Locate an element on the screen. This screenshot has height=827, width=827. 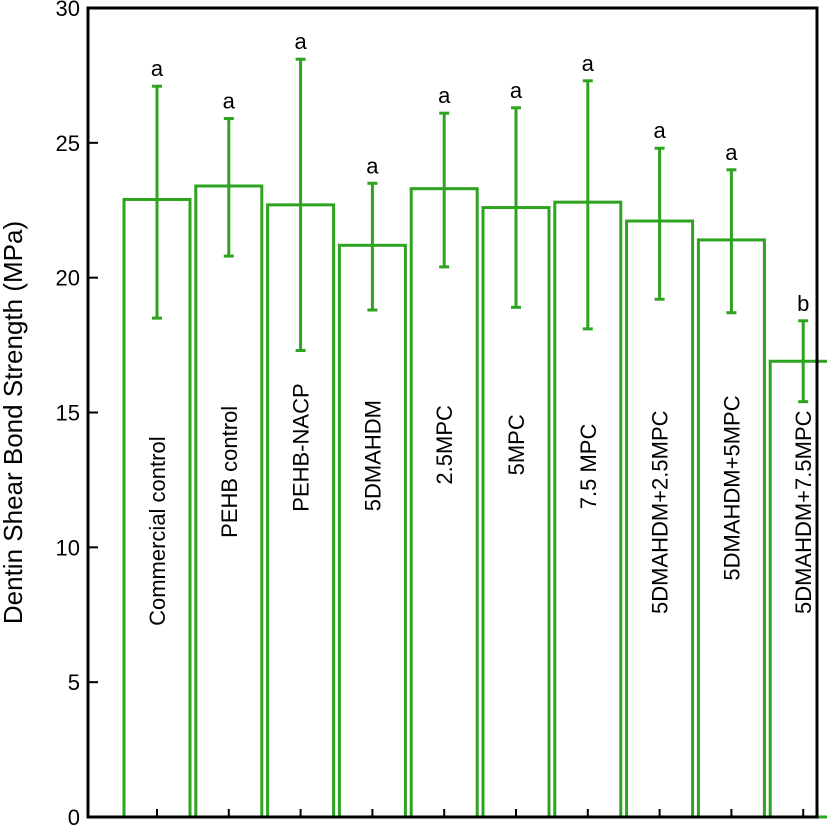
significance-letter: b is located at coordinates (803, 303).